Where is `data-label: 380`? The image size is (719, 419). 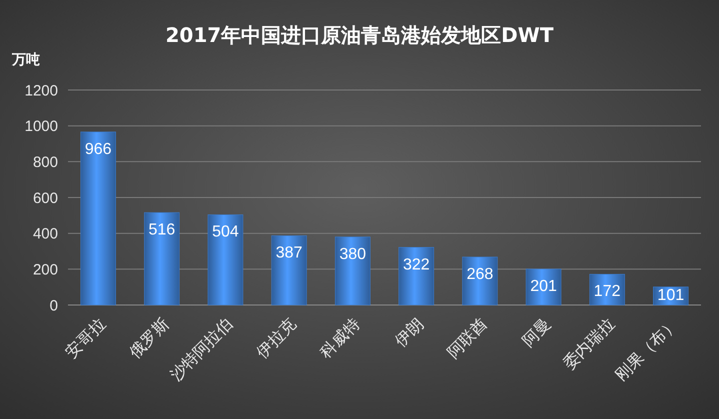 data-label: 380 is located at coordinates (352, 254).